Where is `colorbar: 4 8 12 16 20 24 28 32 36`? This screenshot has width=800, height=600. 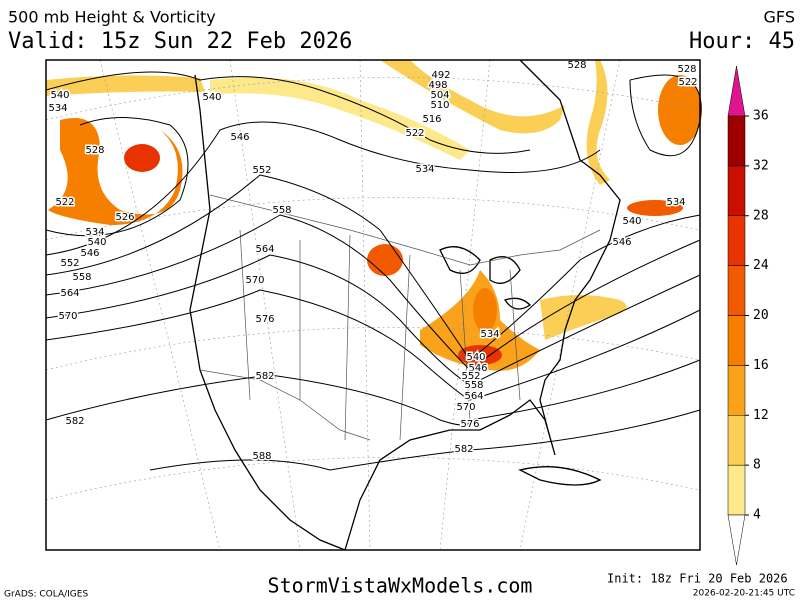 colorbar: 4 8 12 16 20 24 28 32 36 is located at coordinates (748, 315).